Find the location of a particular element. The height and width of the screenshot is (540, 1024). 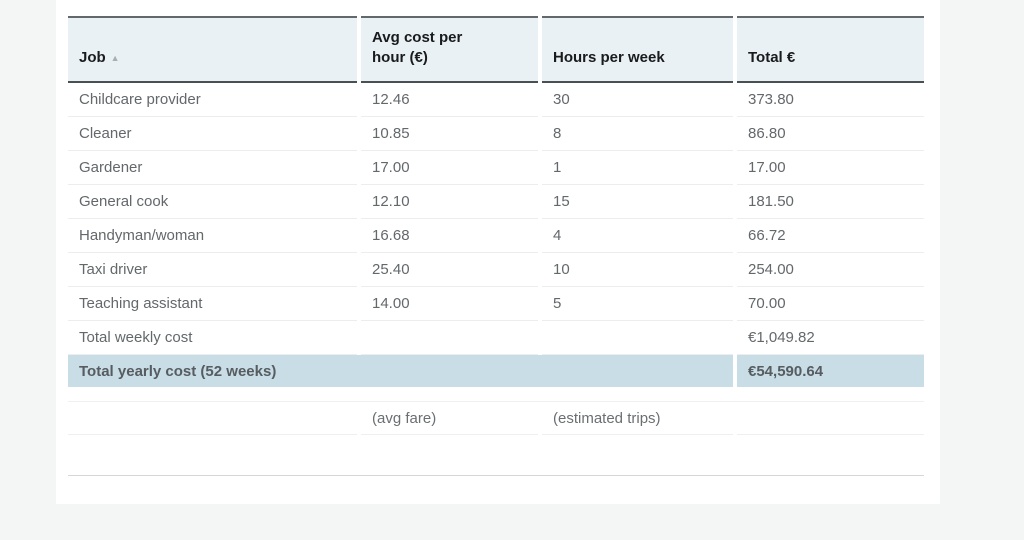

hours-cell: 8 is located at coordinates (637, 134).